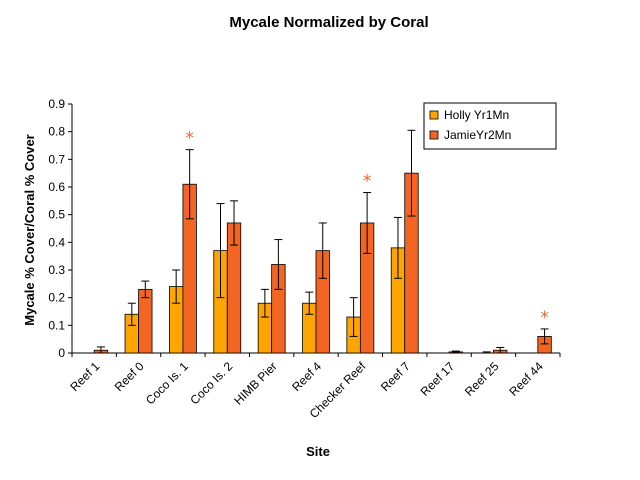  What do you see at coordinates (84, 376) in the screenshot?
I see `x-tick-label: Reef 1` at bounding box center [84, 376].